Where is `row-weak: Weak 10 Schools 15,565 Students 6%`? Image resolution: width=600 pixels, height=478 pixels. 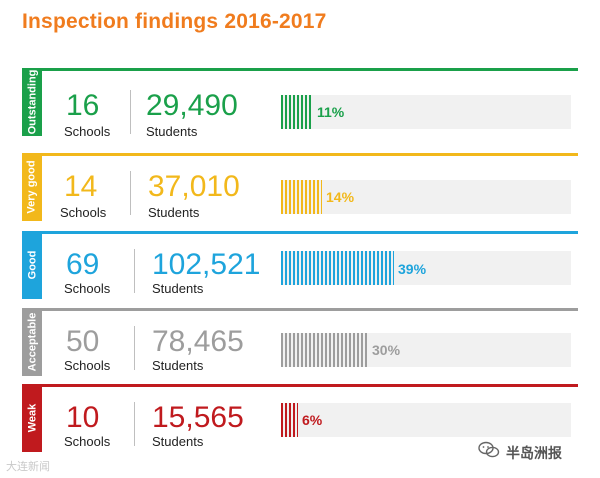 row-weak: Weak 10 Schools 15,565 Students 6% is located at coordinates (300, 418).